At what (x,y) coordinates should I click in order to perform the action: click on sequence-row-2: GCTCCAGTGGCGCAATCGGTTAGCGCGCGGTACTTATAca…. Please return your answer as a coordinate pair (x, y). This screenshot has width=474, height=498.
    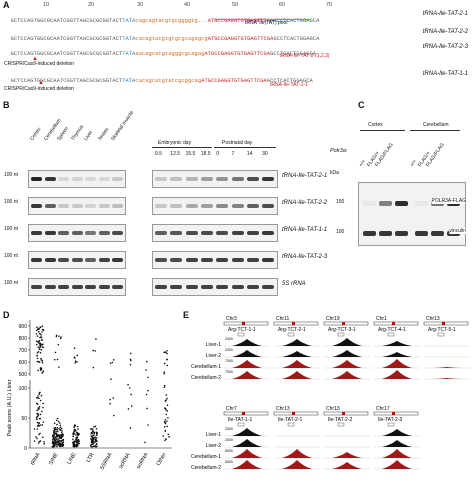
    Looking at the image, I should click on (162, 36).